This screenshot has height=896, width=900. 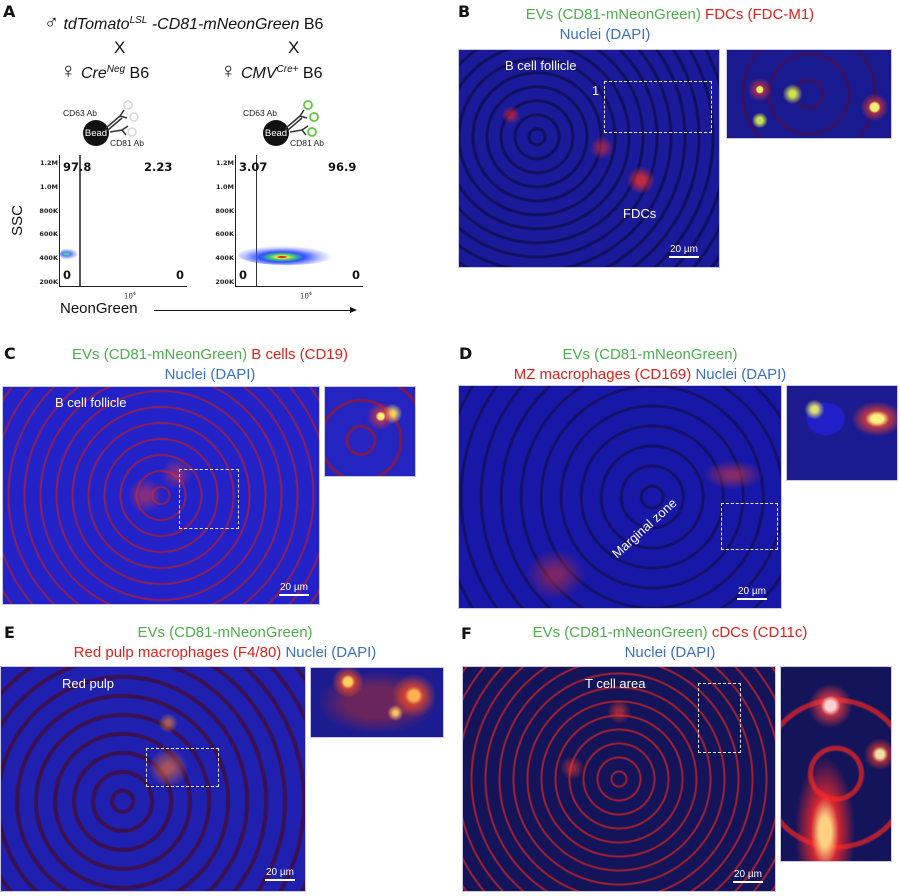 What do you see at coordinates (271, 70) in the screenshot?
I see `right-female-genotype: ♀ CMVCre+ B6` at bounding box center [271, 70].